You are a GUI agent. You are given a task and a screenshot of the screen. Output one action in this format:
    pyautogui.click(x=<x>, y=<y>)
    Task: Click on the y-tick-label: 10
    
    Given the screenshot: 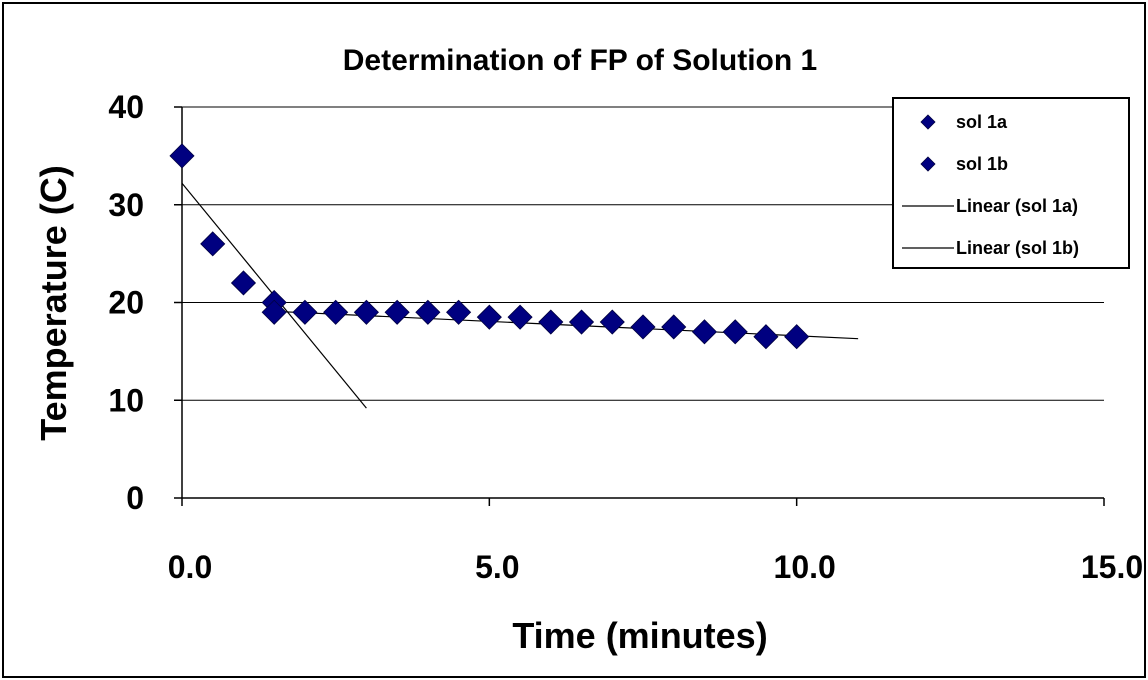 What is the action you would take?
    pyautogui.click(x=126, y=400)
    